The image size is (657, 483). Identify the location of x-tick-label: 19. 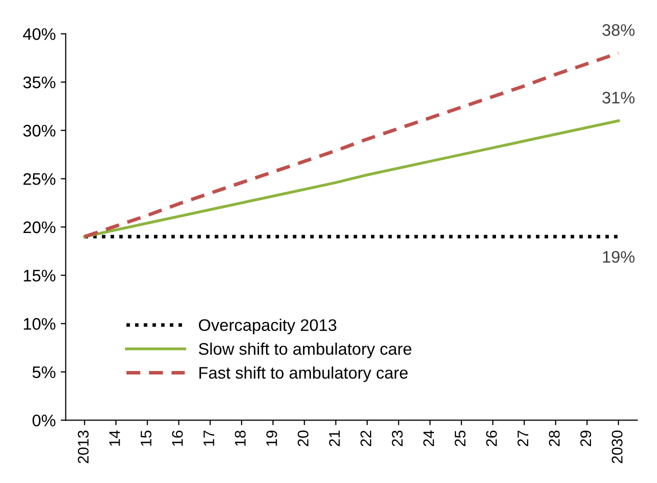
(272, 438).